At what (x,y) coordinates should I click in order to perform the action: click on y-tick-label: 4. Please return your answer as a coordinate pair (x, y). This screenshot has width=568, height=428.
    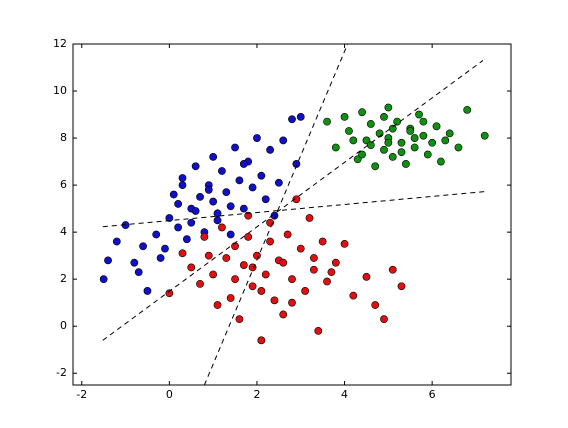
    Looking at the image, I should click on (63, 231).